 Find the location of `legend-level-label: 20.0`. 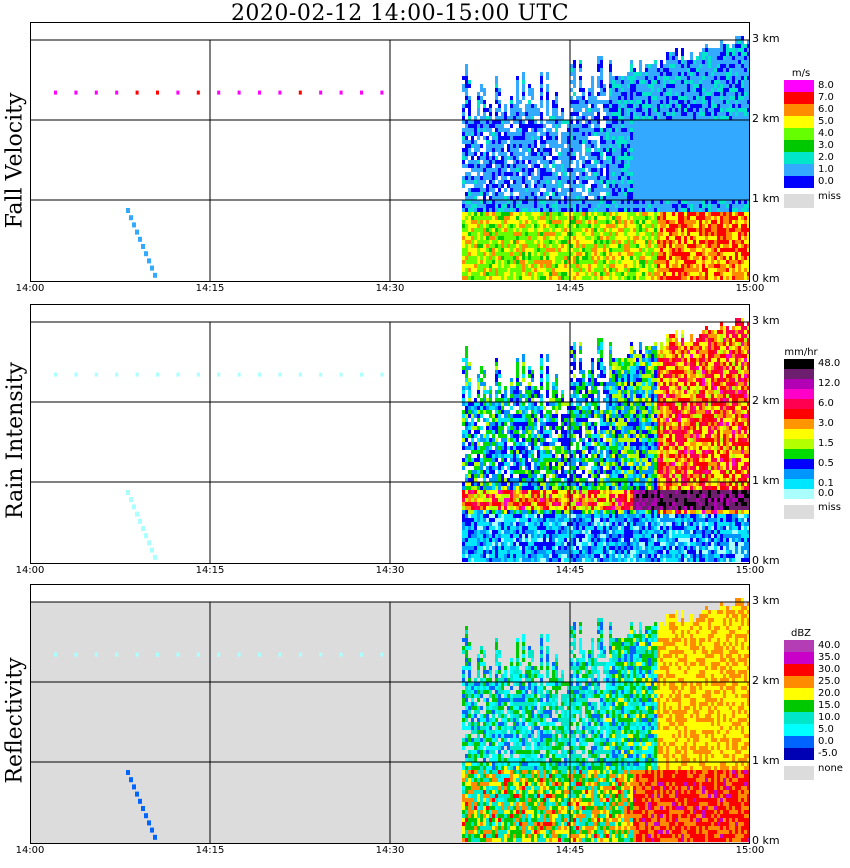

legend-level-label: 20.0 is located at coordinates (829, 693).